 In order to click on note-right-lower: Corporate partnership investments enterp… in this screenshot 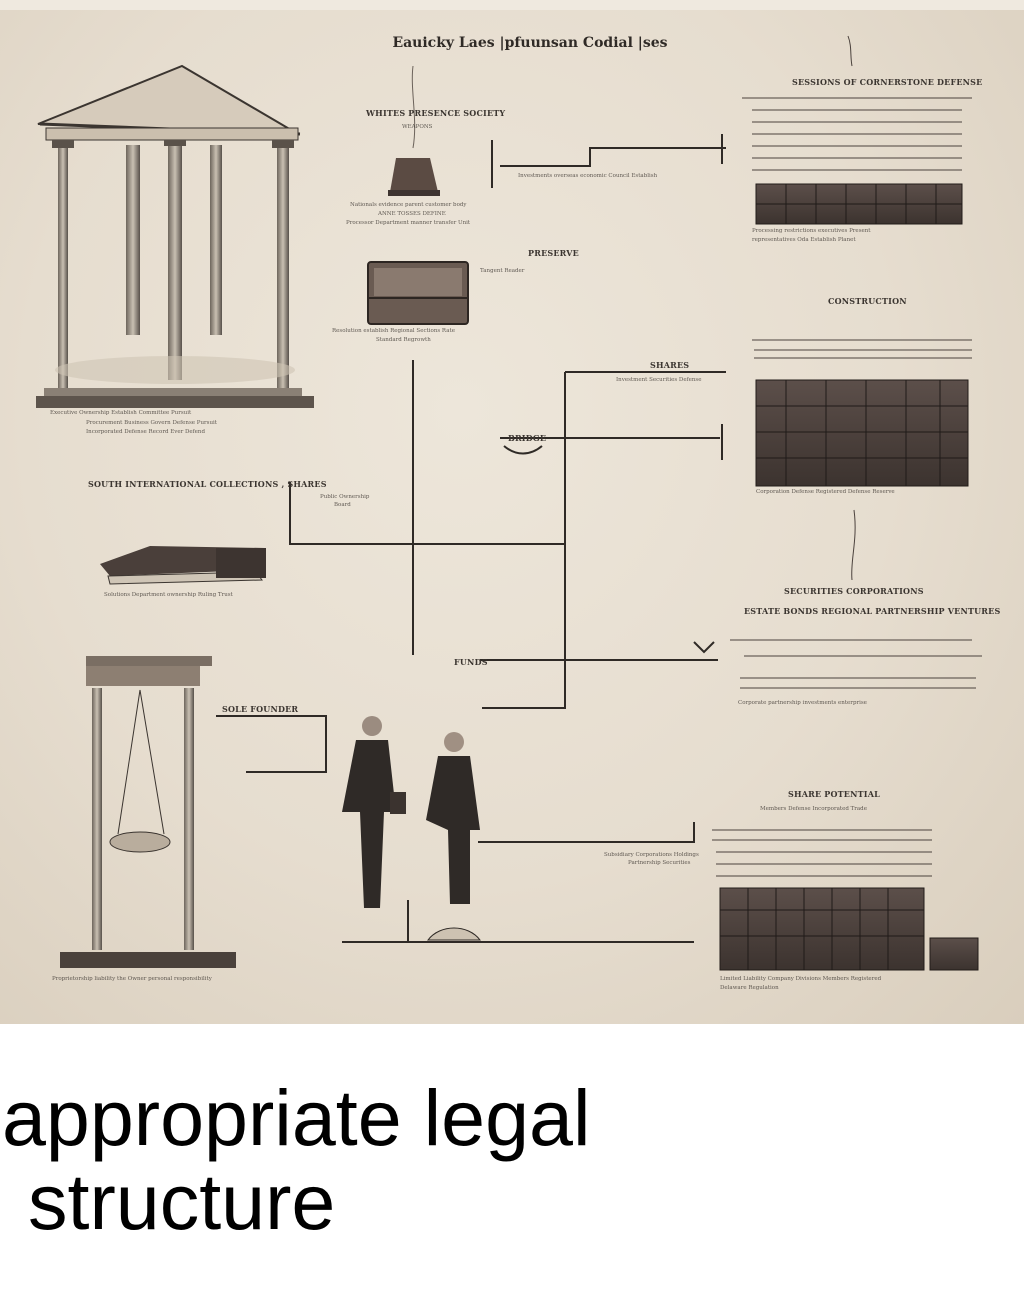, I will do `click(802, 703)`.